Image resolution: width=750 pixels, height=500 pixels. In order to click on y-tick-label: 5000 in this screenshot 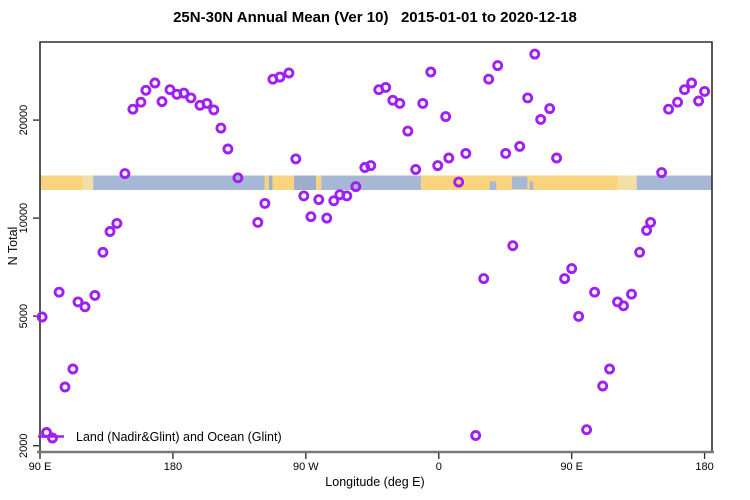, I will do `click(24, 316)`.